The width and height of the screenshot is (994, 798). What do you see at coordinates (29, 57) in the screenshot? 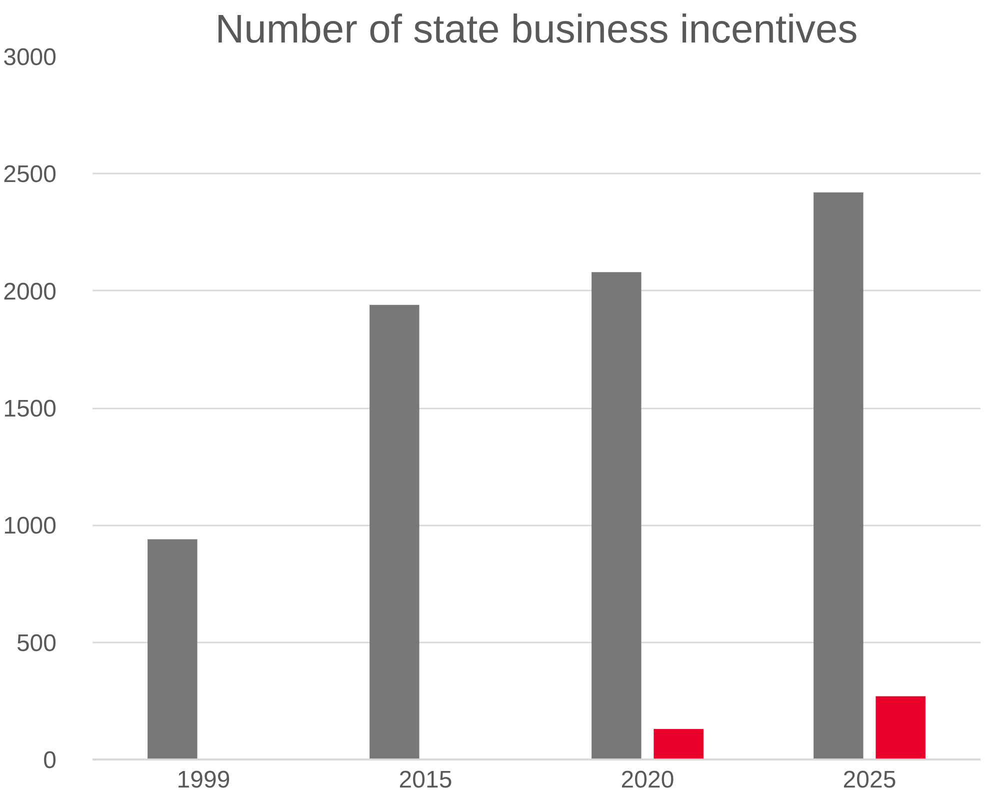
I see `y-tick-label: 3000` at bounding box center [29, 57].